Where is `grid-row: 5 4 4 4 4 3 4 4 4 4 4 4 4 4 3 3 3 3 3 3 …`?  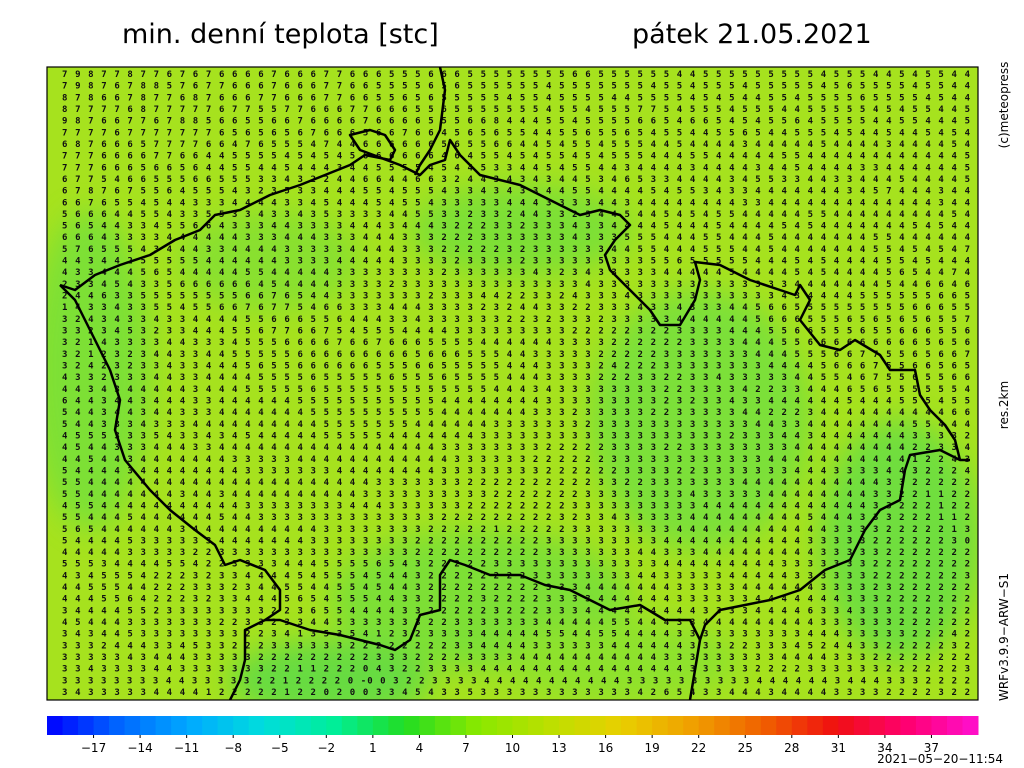 grid-row: 5 4 4 4 4 3 4 4 4 4 4 4 4 4 3 3 3 3 3 3 … is located at coordinates (516, 471).